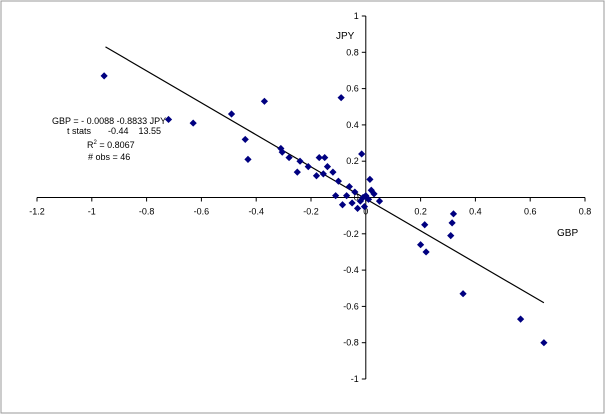  Describe the element at coordinates (530, 212) in the screenshot. I see `x-tick-label: 0.6` at that location.